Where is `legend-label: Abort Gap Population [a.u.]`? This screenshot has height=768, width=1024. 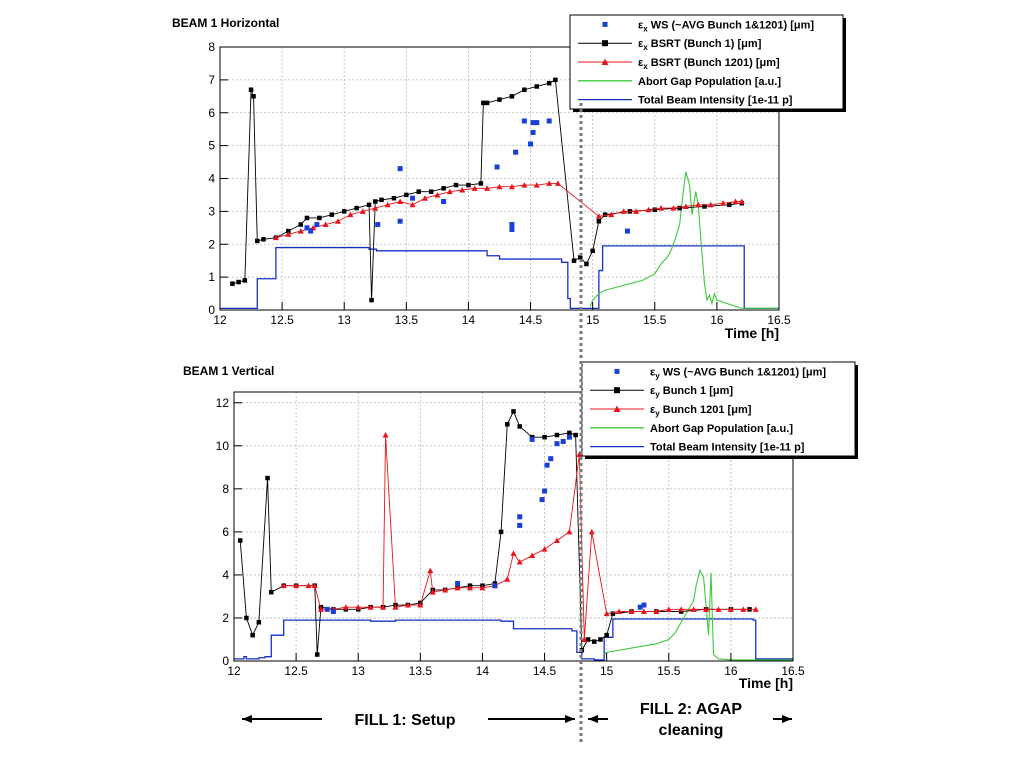
legend-label: Abort Gap Population [a.u.] is located at coordinates (709, 82).